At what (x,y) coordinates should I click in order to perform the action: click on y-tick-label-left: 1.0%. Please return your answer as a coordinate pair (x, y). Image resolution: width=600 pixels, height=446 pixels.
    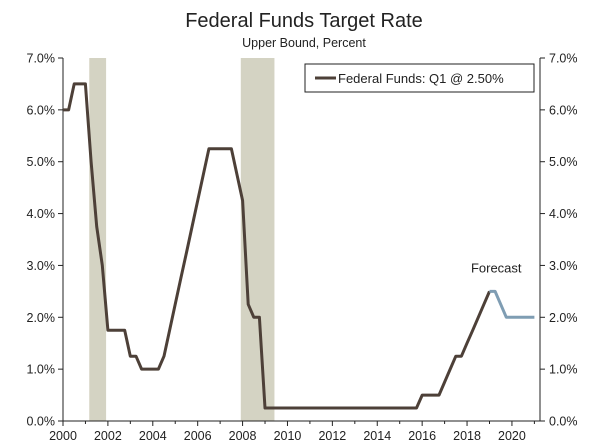
    Looking at the image, I should click on (41, 370).